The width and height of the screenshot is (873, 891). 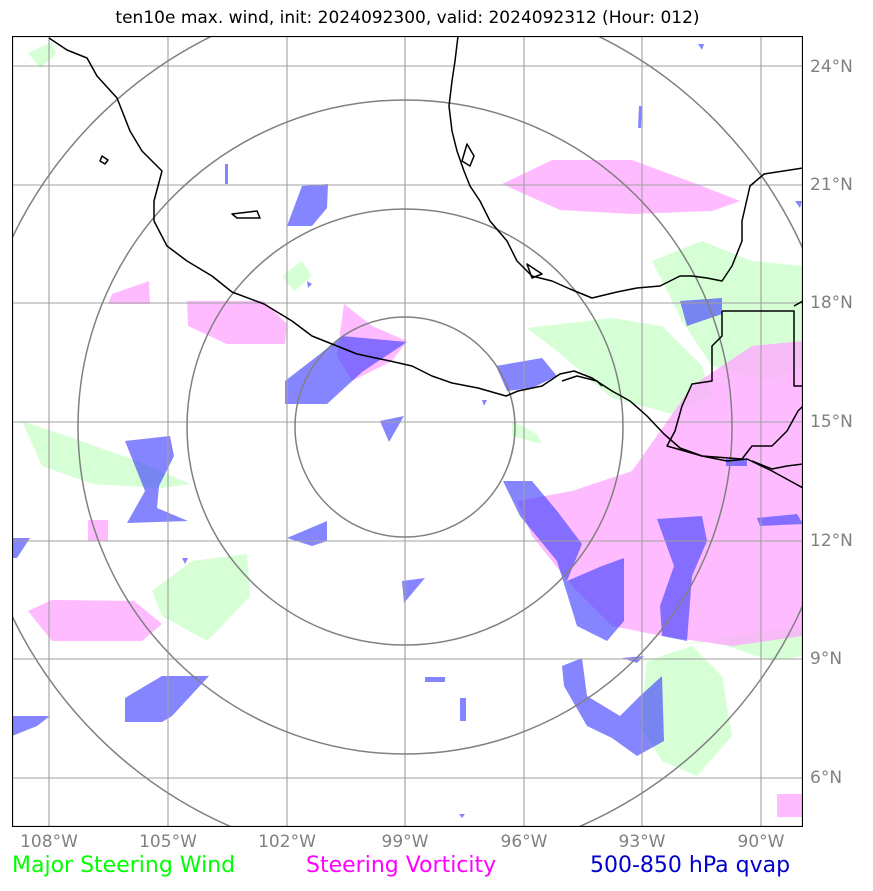 I want to click on legend-steering-vorticity: Steering Vorticity, so click(x=401, y=865).